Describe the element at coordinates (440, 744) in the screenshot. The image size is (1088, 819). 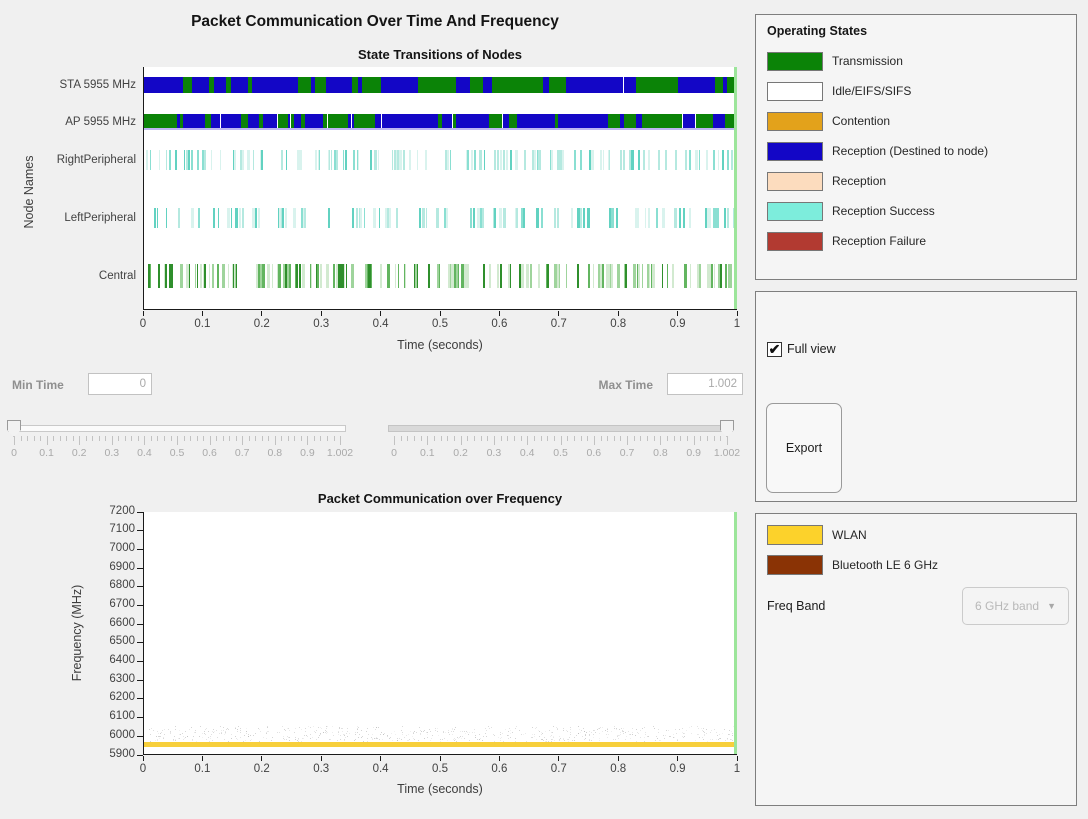
I see `wlan-band` at that location.